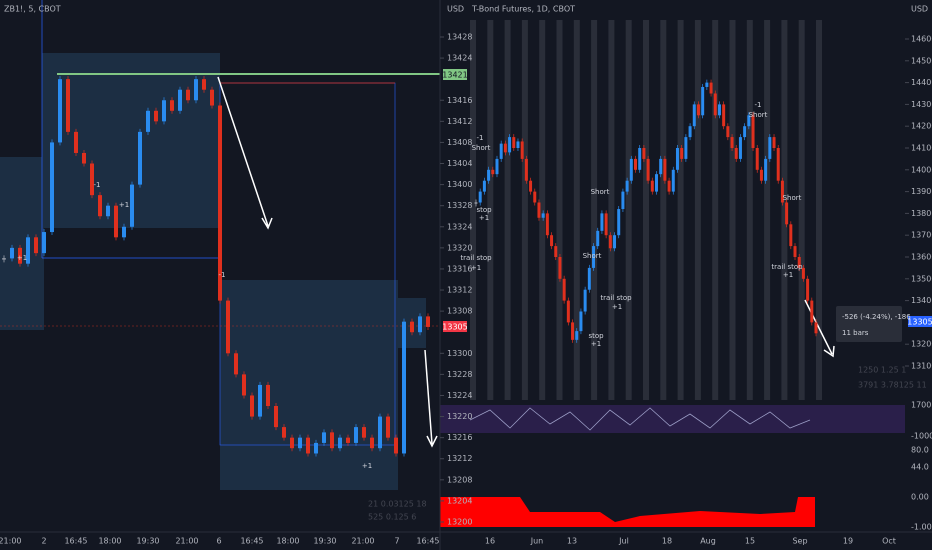  What do you see at coordinates (454, 75) in the screenshot?
I see `marker-price: 13421` at bounding box center [454, 75].